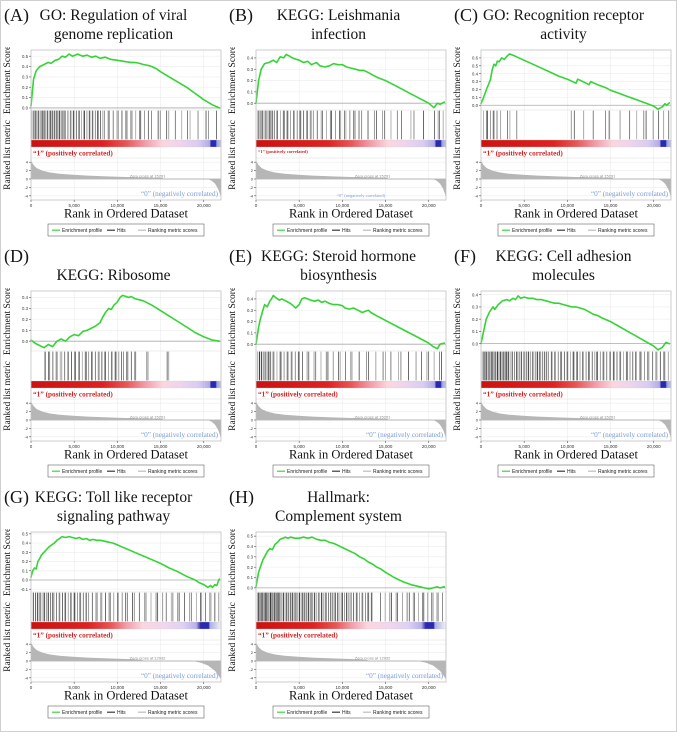 Image resolution: width=677 pixels, height=732 pixels. I want to click on panel-title-line1: KEGG: Cell adhesion, so click(563, 256).